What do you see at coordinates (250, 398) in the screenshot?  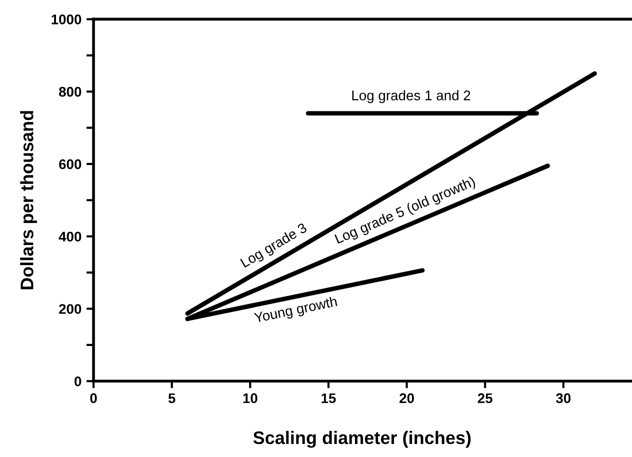 I see `x-tick-label: 10` at bounding box center [250, 398].